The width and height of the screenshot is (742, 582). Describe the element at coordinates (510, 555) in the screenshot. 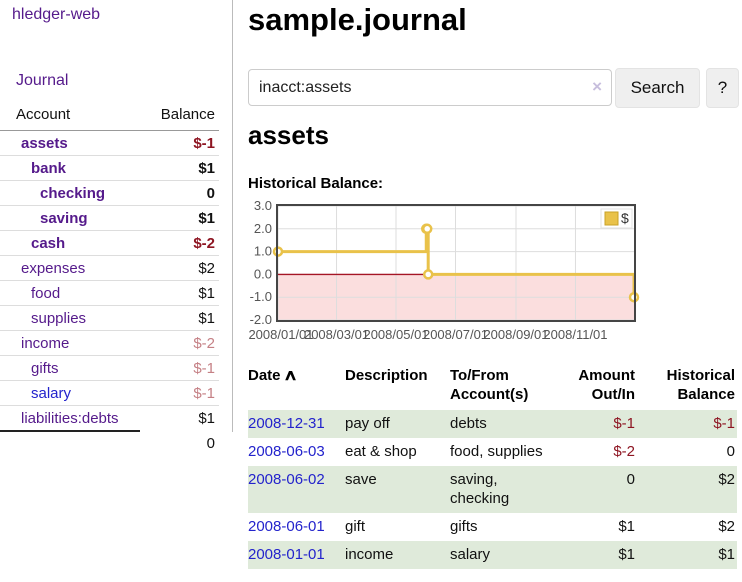

I see `register-accounts: salary` at that location.